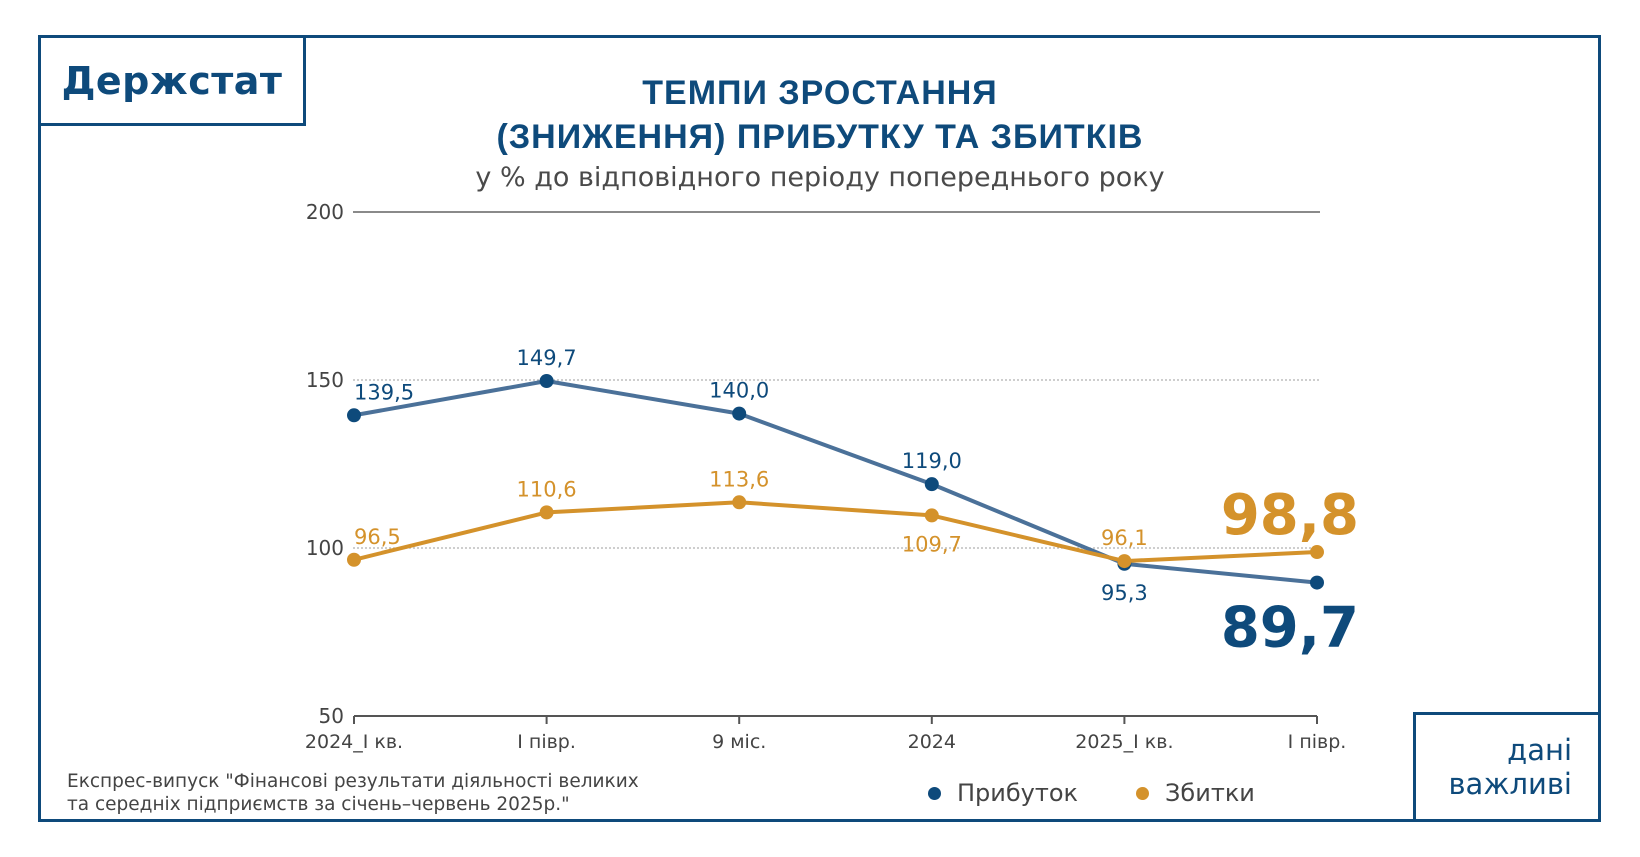 The image size is (1640, 857). What do you see at coordinates (1290, 515) in the screenshot?
I see `data-label-loss: 98,8` at bounding box center [1290, 515].